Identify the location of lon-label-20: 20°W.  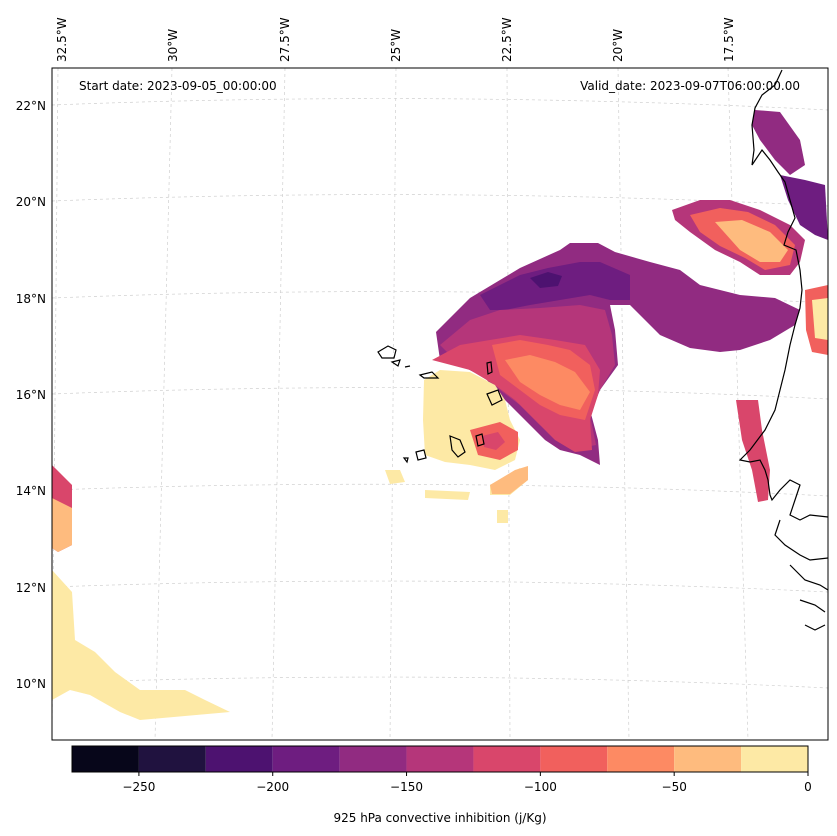
(618, 45).